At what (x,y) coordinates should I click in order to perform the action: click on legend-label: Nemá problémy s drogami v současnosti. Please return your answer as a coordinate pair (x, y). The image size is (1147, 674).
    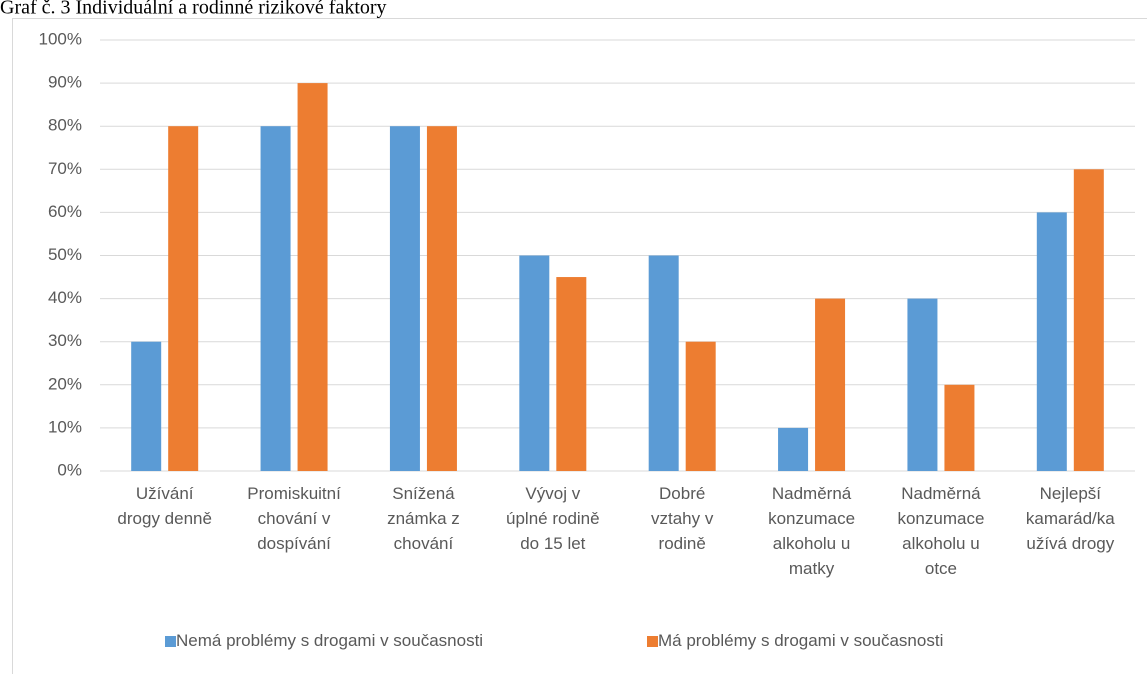
    Looking at the image, I should click on (330, 640).